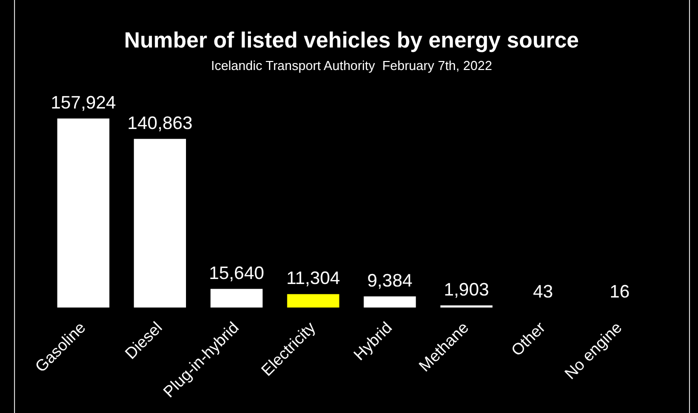 The width and height of the screenshot is (698, 413). What do you see at coordinates (466, 289) in the screenshot?
I see `data-label: 1,903` at bounding box center [466, 289].